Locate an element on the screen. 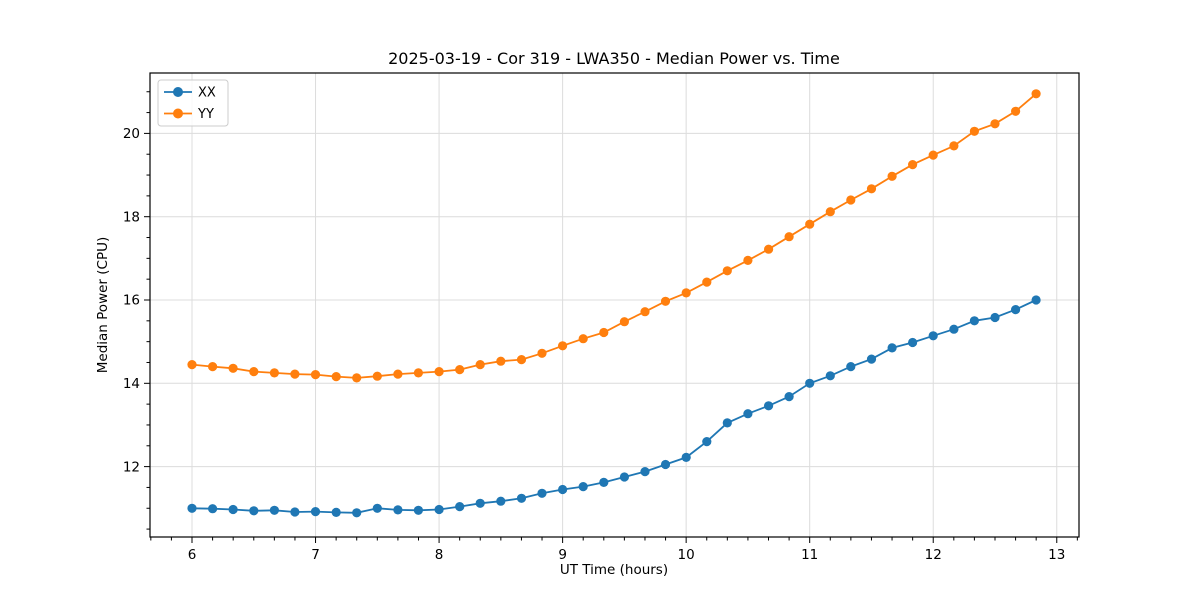 Image resolution: width=1200 pixels, height=600 pixels. legend-box is located at coordinates (193, 103).